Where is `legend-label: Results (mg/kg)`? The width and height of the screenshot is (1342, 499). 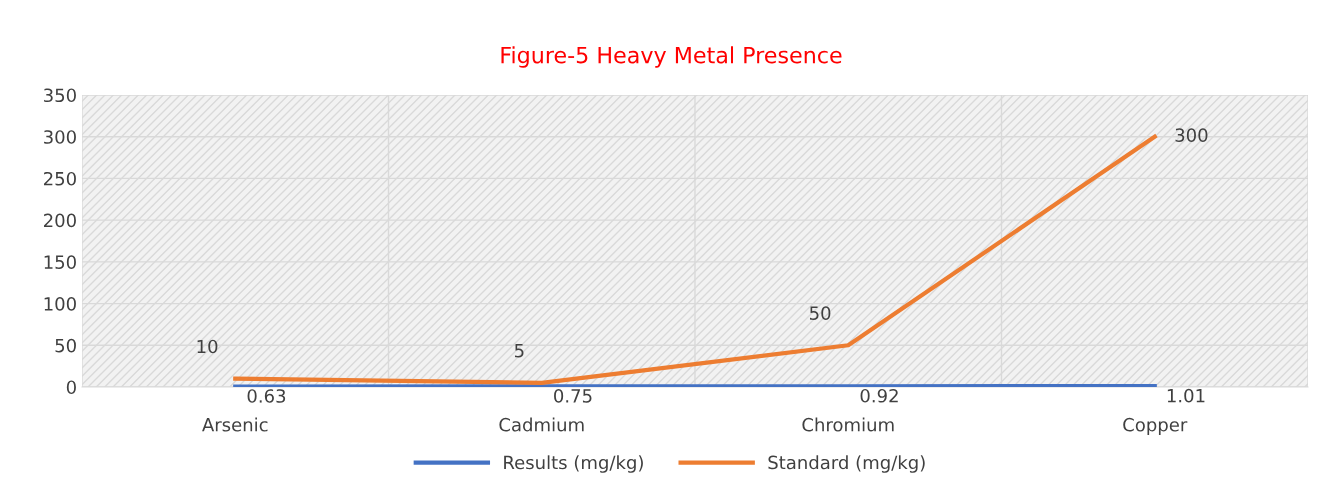 legend-label: Results (mg/kg) is located at coordinates (573, 464).